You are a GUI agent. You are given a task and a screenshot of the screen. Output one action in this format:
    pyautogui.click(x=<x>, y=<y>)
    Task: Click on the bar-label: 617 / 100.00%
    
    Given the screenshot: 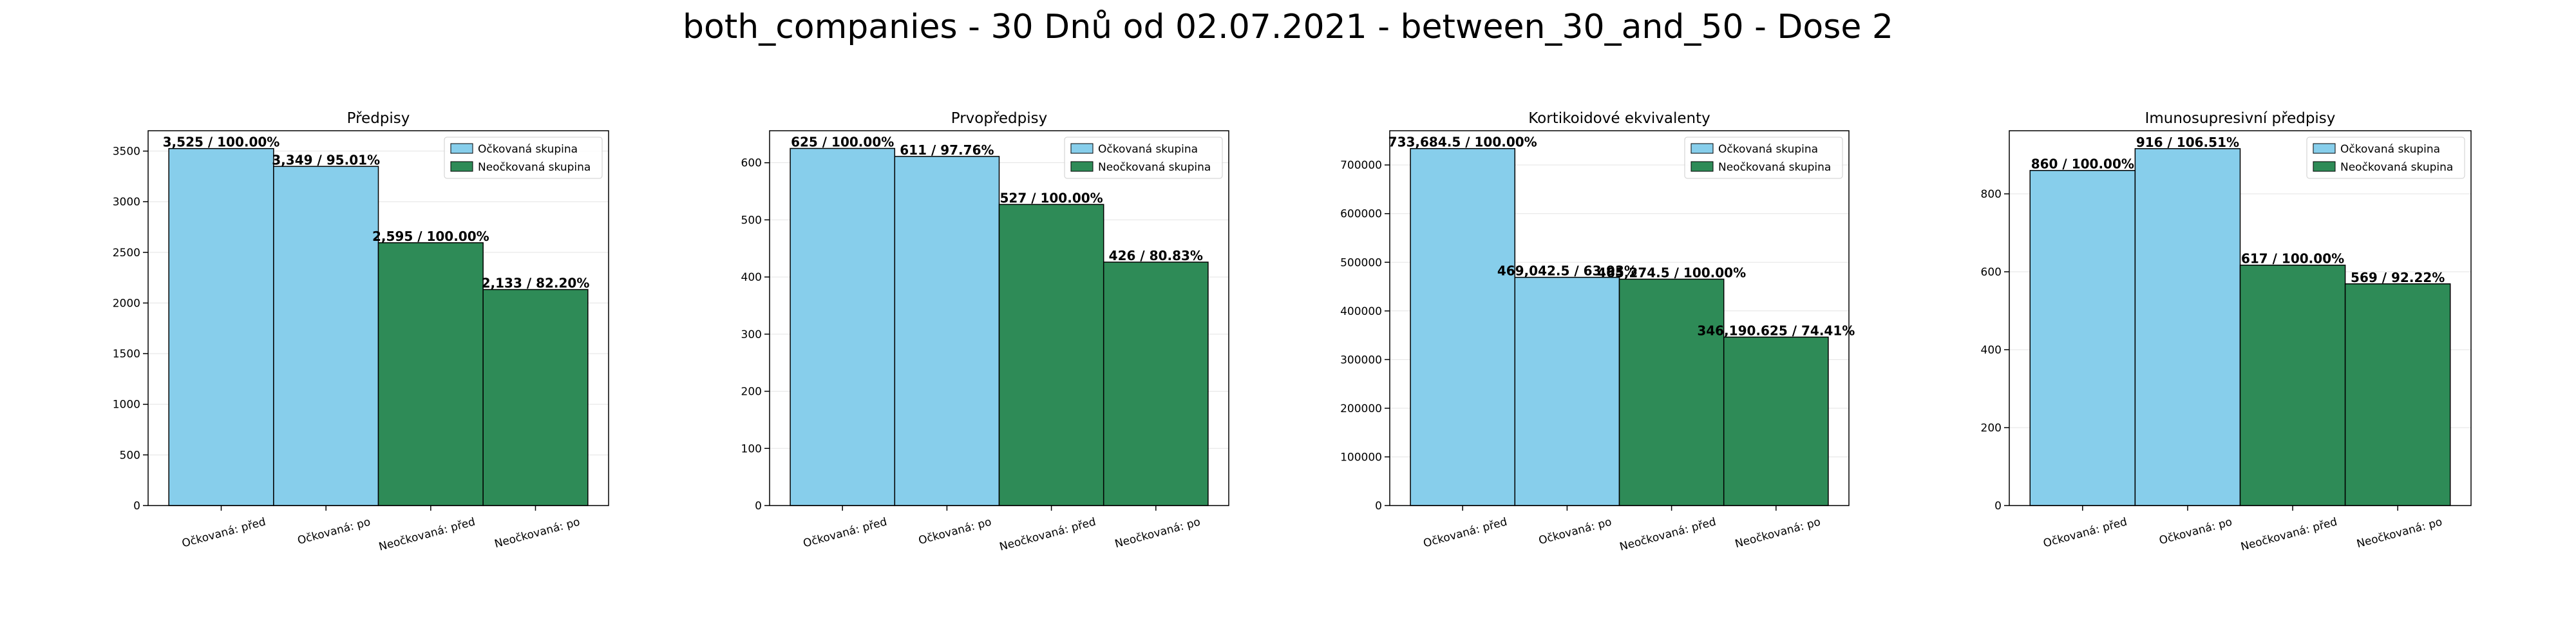 What is the action you would take?
    pyautogui.click(x=2293, y=259)
    